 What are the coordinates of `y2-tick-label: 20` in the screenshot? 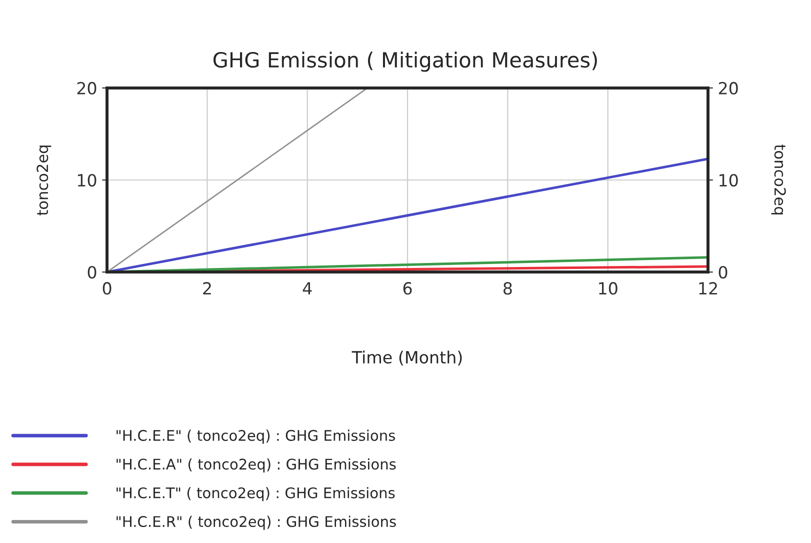 It's located at (728, 88).